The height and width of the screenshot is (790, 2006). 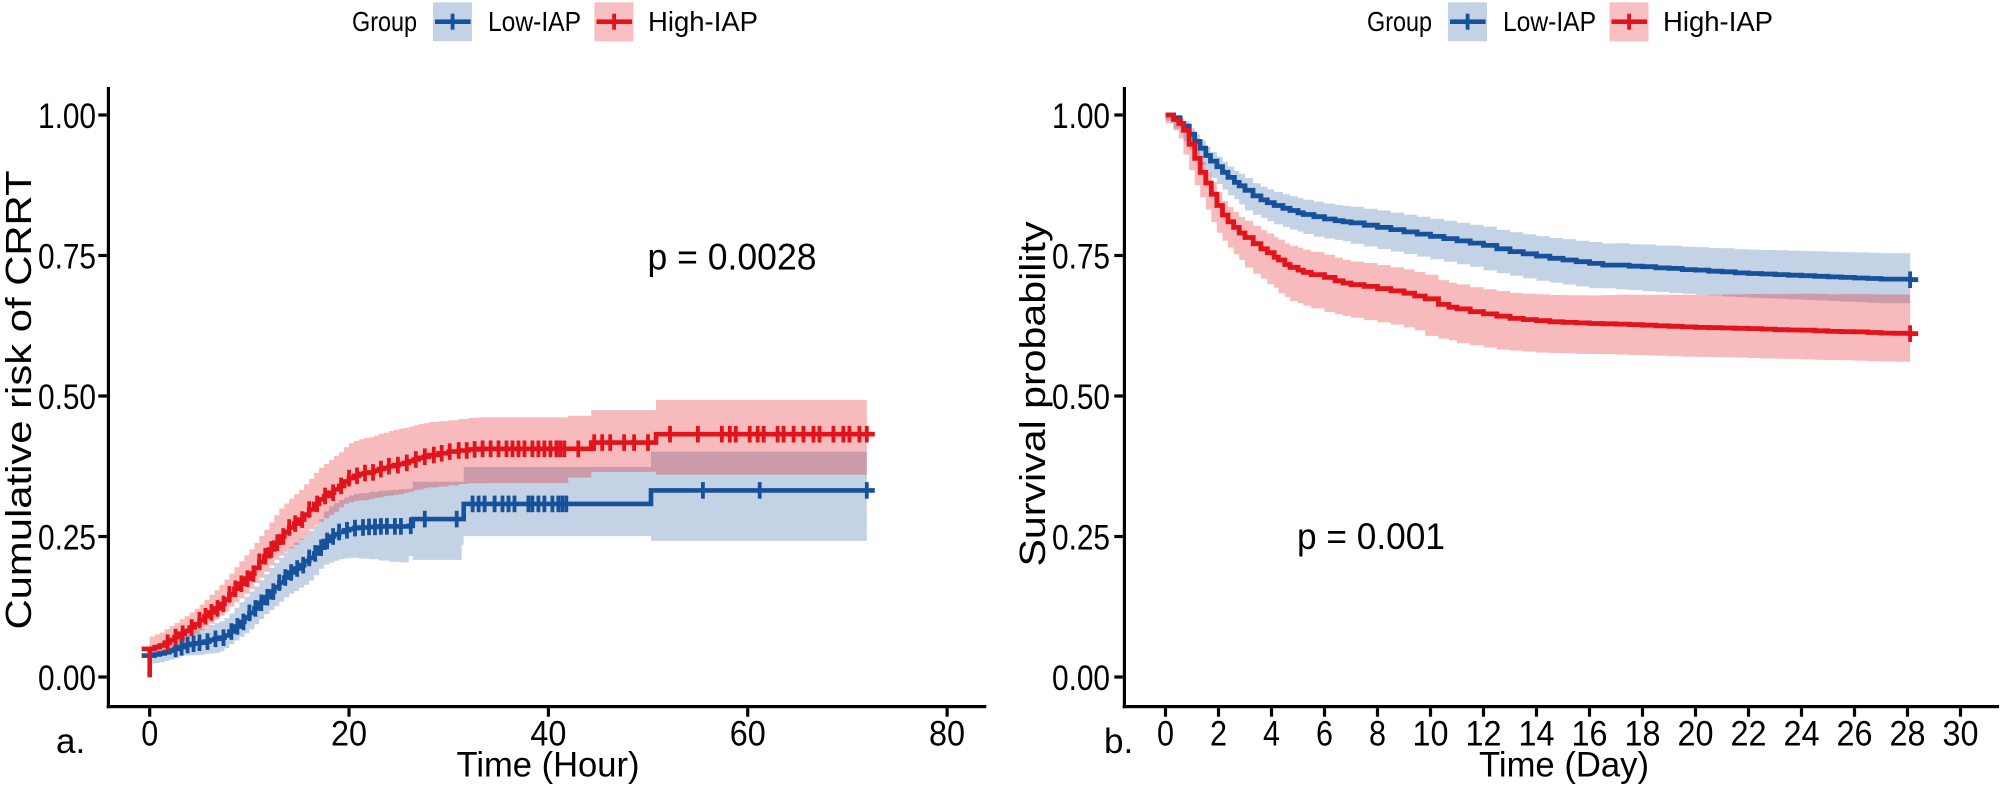 I want to click on svg-text: 12, so click(x=1484, y=734).